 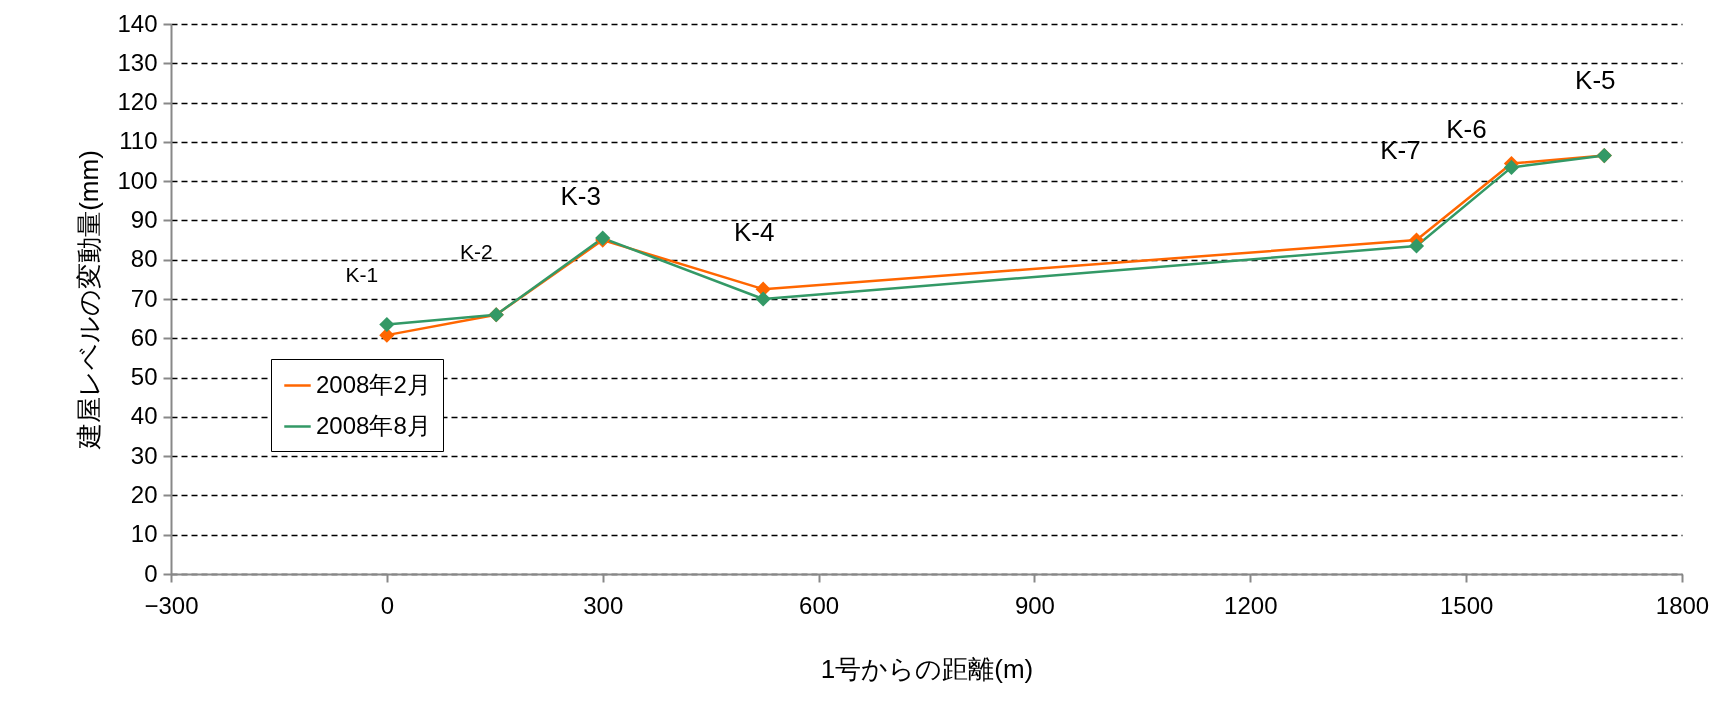 What do you see at coordinates (144, 298) in the screenshot?
I see `y-tick-label: 70` at bounding box center [144, 298].